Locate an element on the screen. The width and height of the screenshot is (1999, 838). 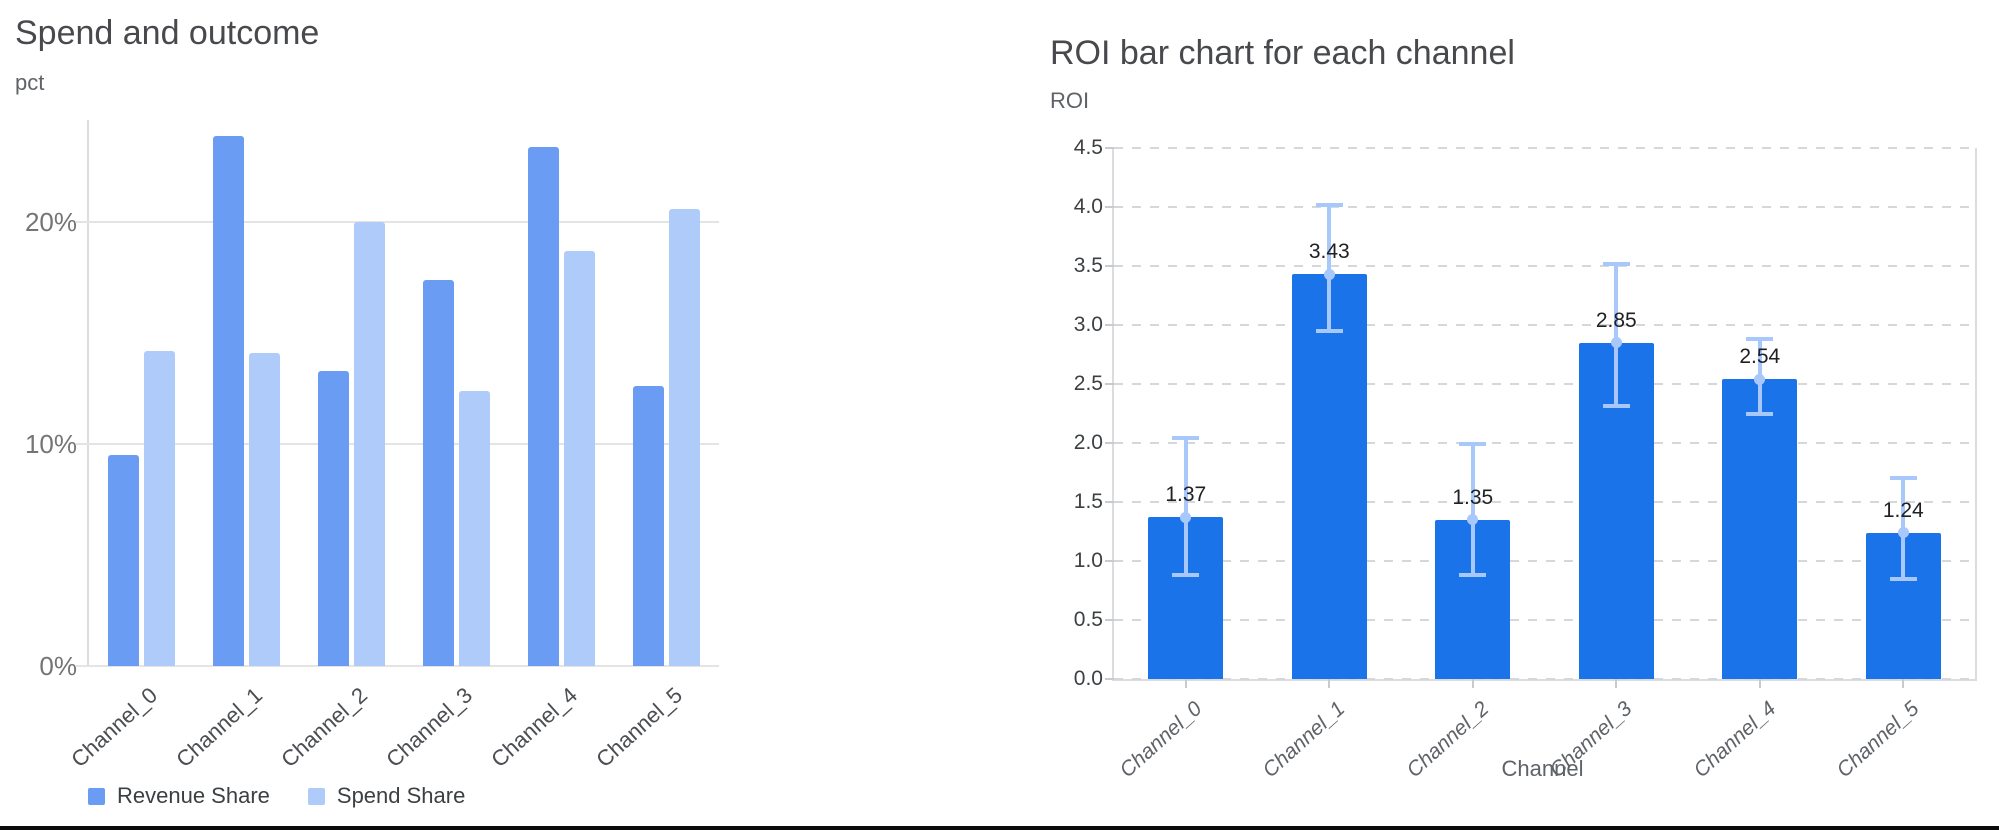
y-axis-tick-label: 10% is located at coordinates (50, 444).